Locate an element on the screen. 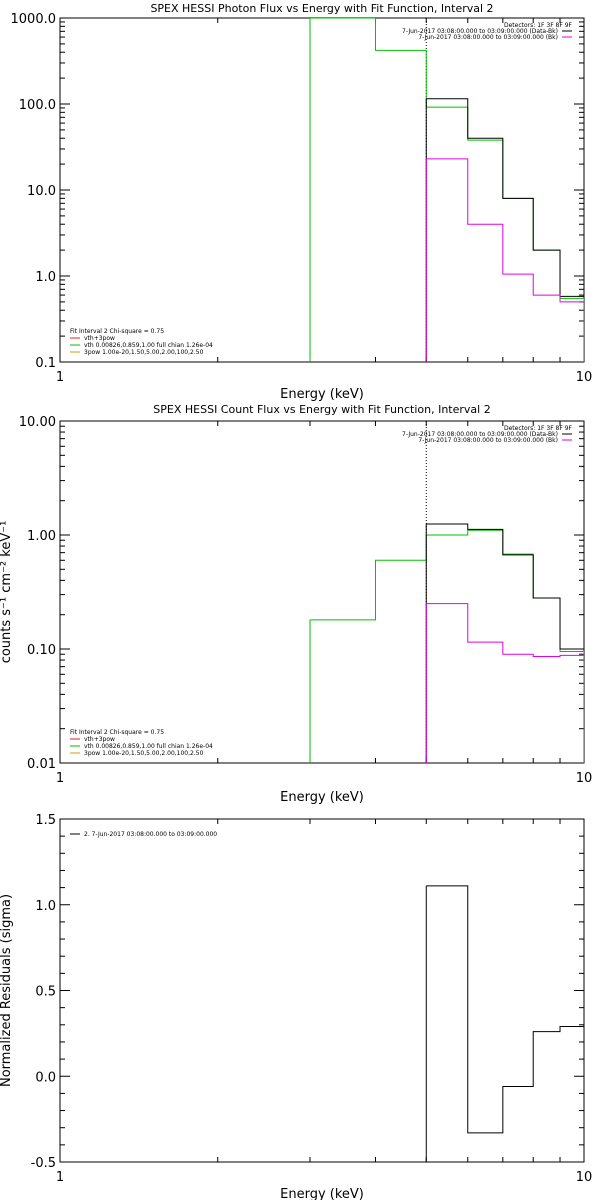 Image resolution: width=600 pixels, height=1200 pixels. y-tick-label: 0.01 is located at coordinates (41, 764).